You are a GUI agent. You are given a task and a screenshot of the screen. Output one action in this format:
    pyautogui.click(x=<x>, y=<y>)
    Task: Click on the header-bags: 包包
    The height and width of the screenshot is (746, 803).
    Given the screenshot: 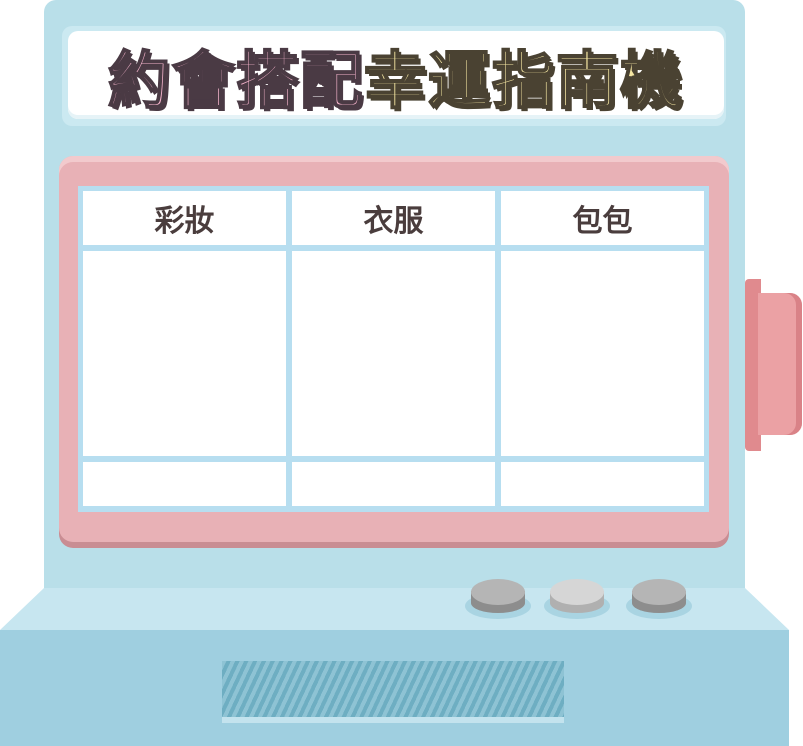 What is the action you would take?
    pyautogui.click(x=602, y=218)
    